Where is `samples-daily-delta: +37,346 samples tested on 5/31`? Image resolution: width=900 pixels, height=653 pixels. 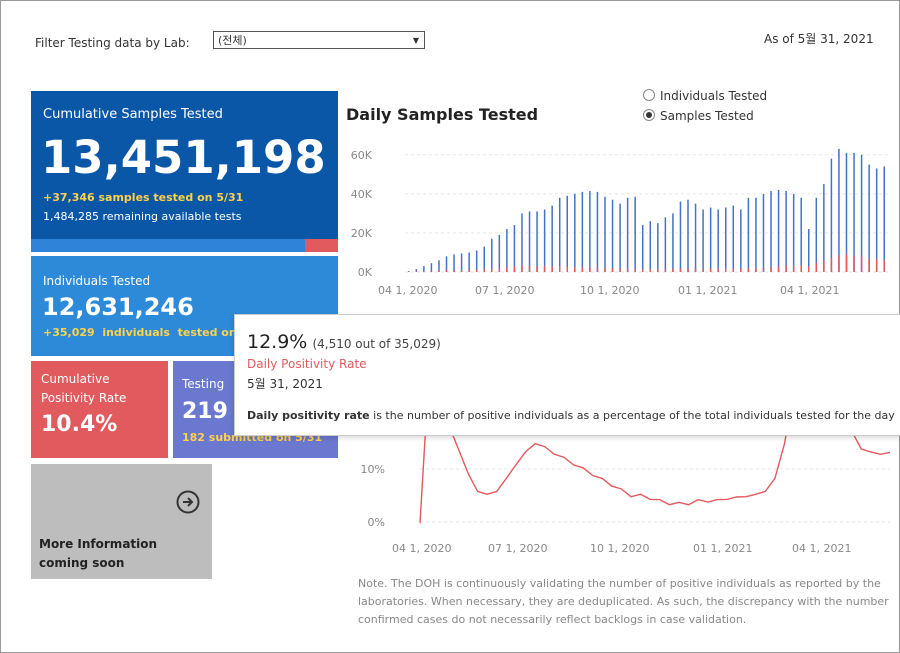 samples-daily-delta: +37,346 samples tested on 5/31 is located at coordinates (143, 197).